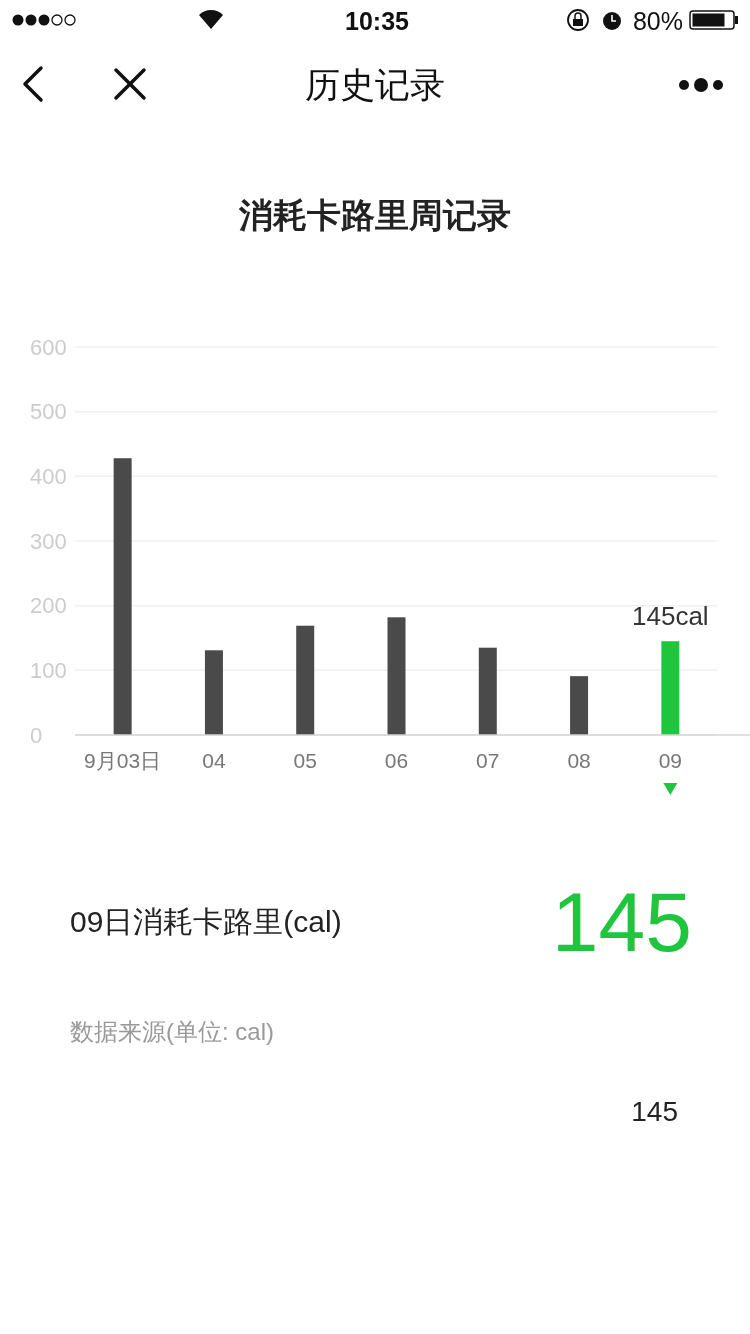 This screenshot has width=750, height=1334. Describe the element at coordinates (172, 1031) in the screenshot. I see `source-note: 数据来源(单位: cal)` at that location.